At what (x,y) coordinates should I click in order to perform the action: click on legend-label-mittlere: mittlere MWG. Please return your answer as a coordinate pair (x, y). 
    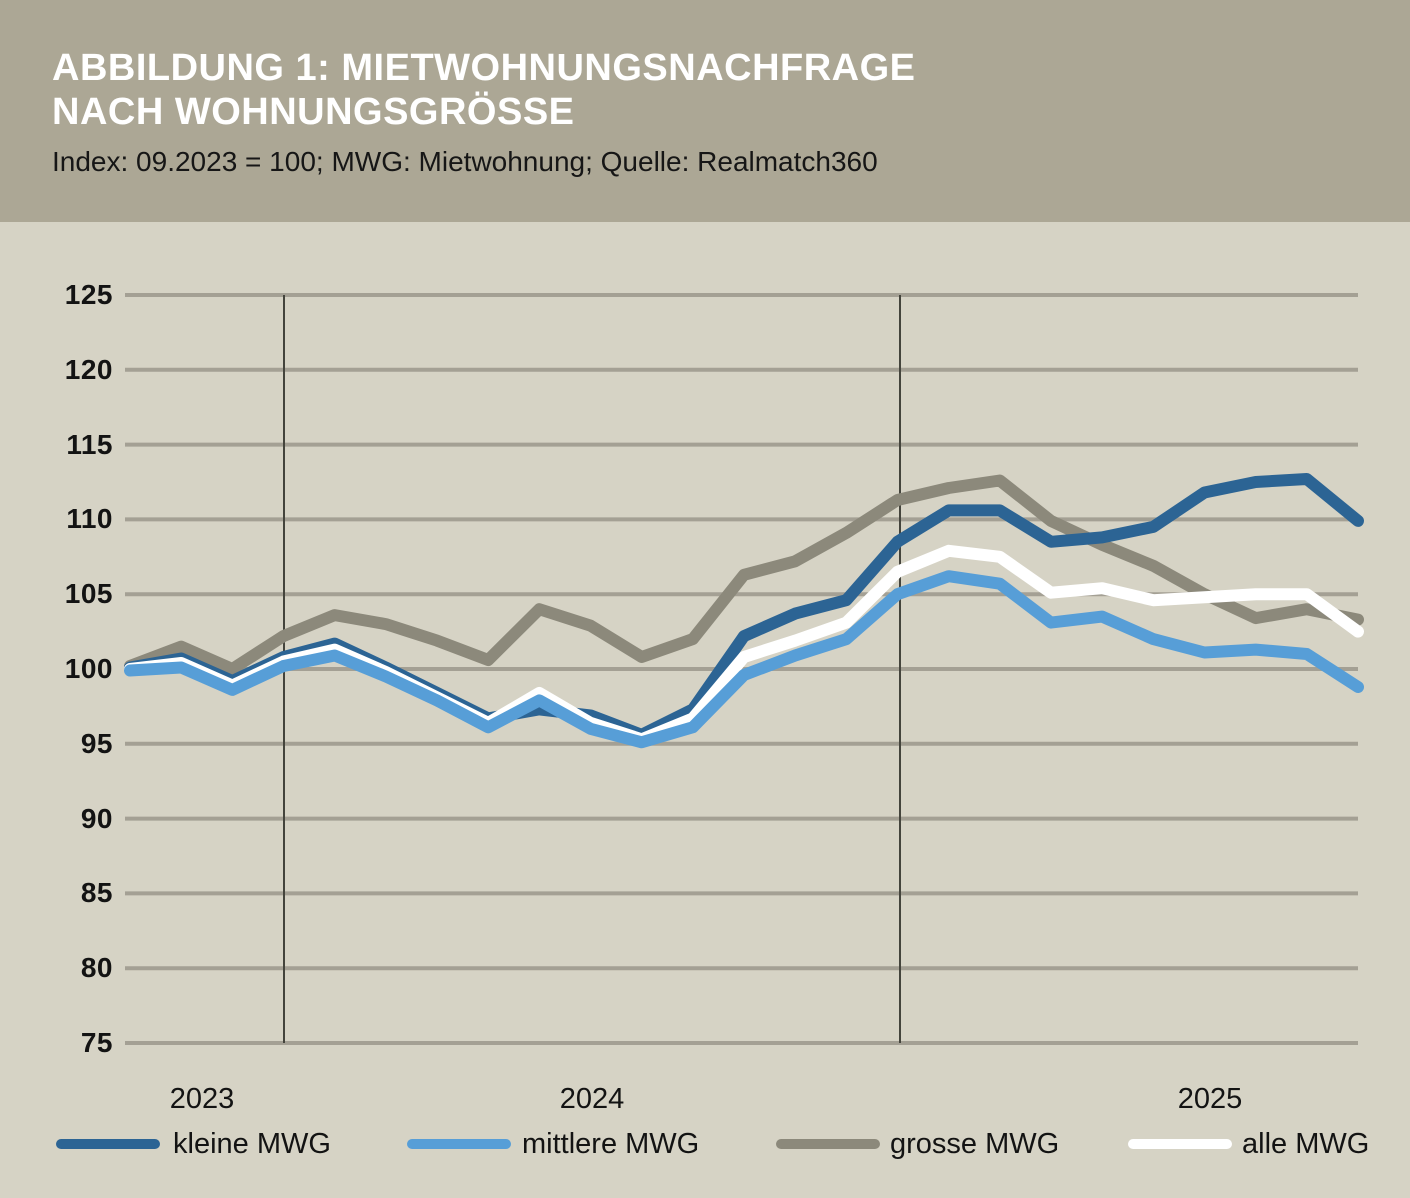
    Looking at the image, I should click on (611, 1144).